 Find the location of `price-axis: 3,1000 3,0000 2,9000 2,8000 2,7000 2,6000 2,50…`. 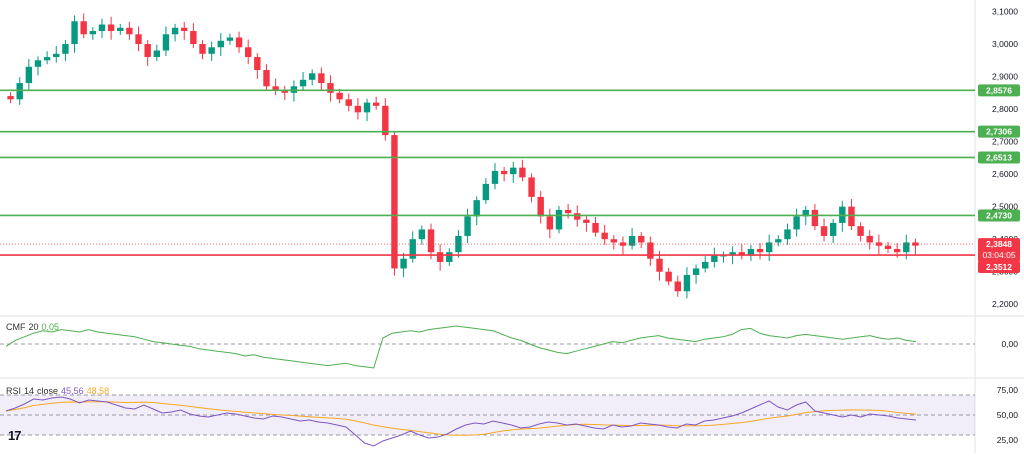

price-axis: 3,1000 3,0000 2,9000 2,8000 2,7000 2,6000 2,50… is located at coordinates (999, 226).